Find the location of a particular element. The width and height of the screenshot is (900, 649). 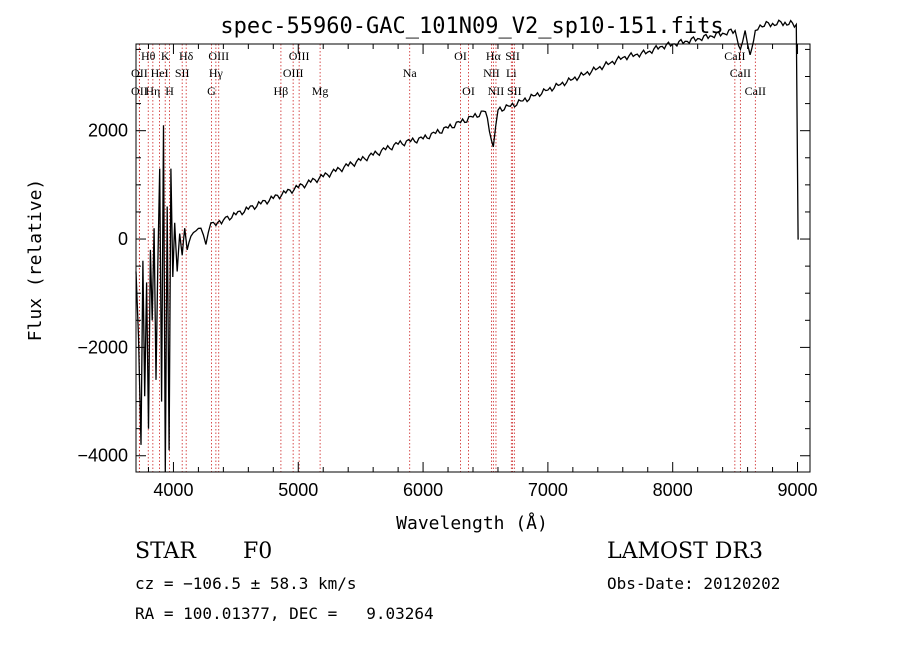

spectral-line-label: Hγ is located at coordinates (216, 73).